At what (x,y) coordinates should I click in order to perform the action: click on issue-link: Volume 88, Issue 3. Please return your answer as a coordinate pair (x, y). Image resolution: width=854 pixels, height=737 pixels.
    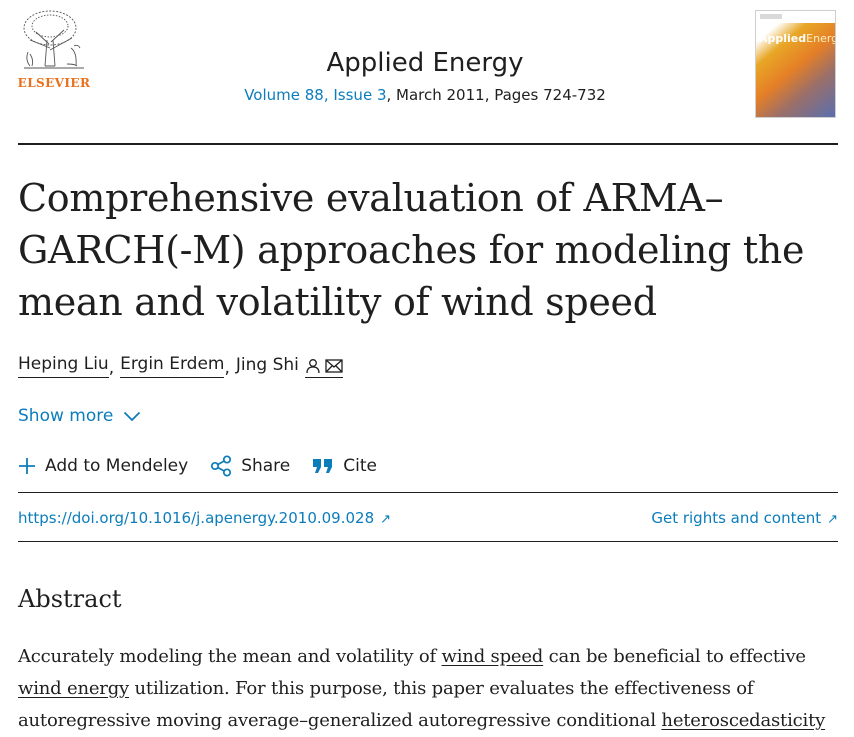
    Looking at the image, I should click on (315, 95).